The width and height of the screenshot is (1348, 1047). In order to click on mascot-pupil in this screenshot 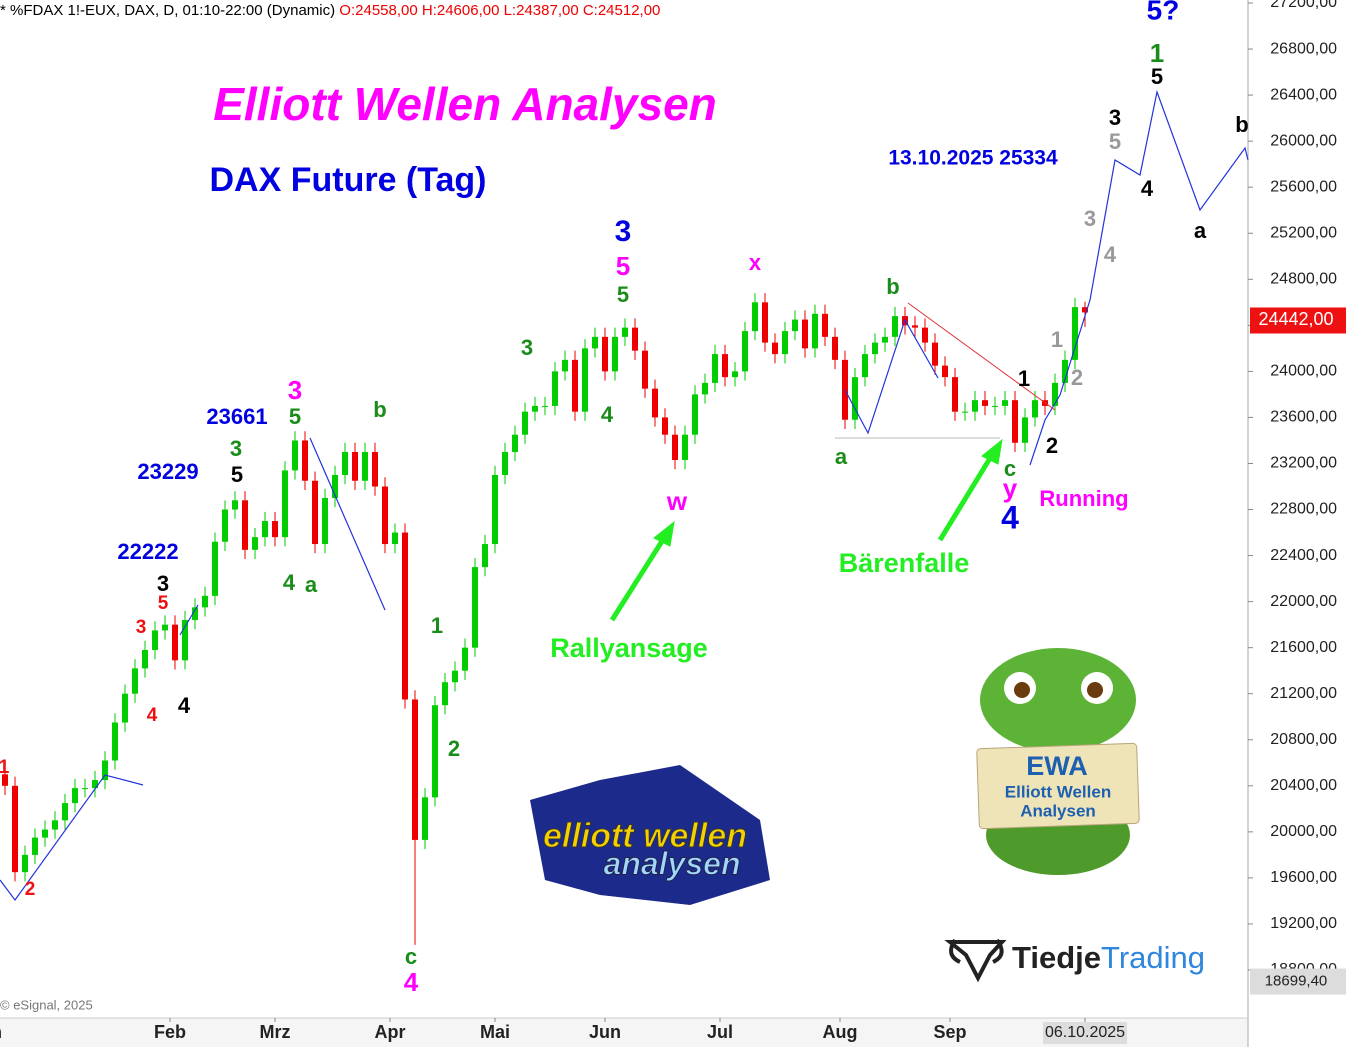, I will do `click(1095, 690)`.